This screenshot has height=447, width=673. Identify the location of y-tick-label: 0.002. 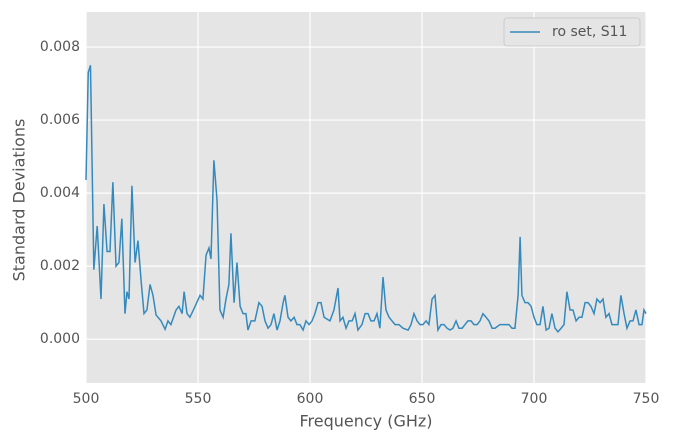
(60, 266).